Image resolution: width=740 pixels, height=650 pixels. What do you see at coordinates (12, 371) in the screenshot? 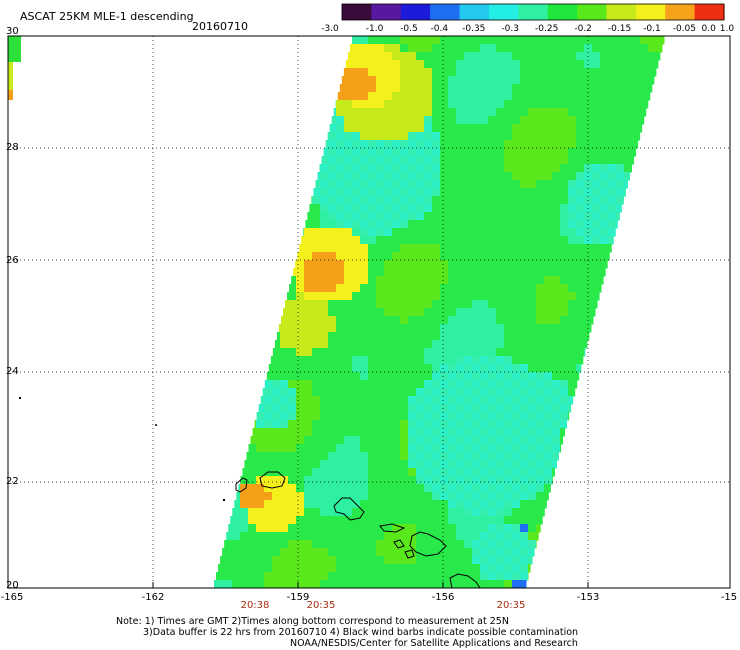
I see `lat-label: 24` at bounding box center [12, 371].